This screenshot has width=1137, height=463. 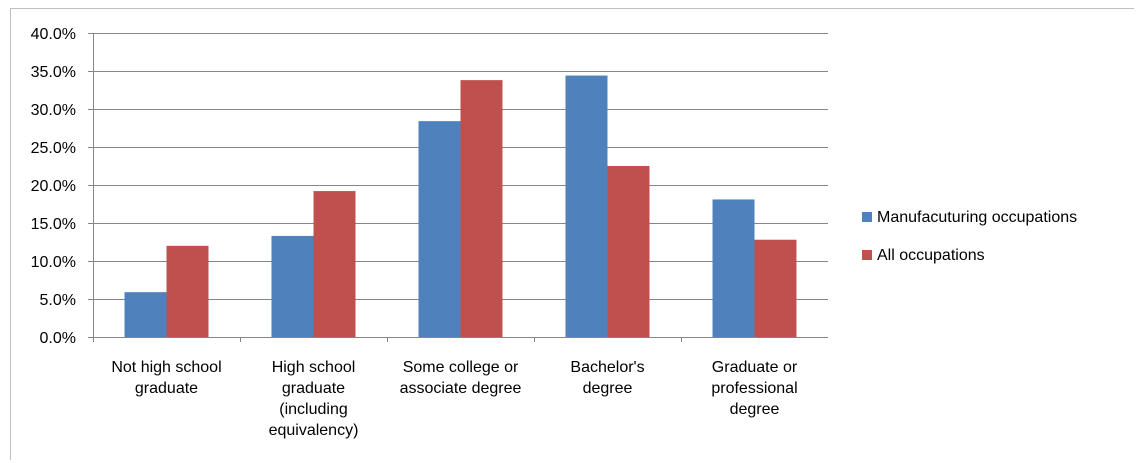 I want to click on x-category-label-line: Graduate or, so click(x=755, y=367).